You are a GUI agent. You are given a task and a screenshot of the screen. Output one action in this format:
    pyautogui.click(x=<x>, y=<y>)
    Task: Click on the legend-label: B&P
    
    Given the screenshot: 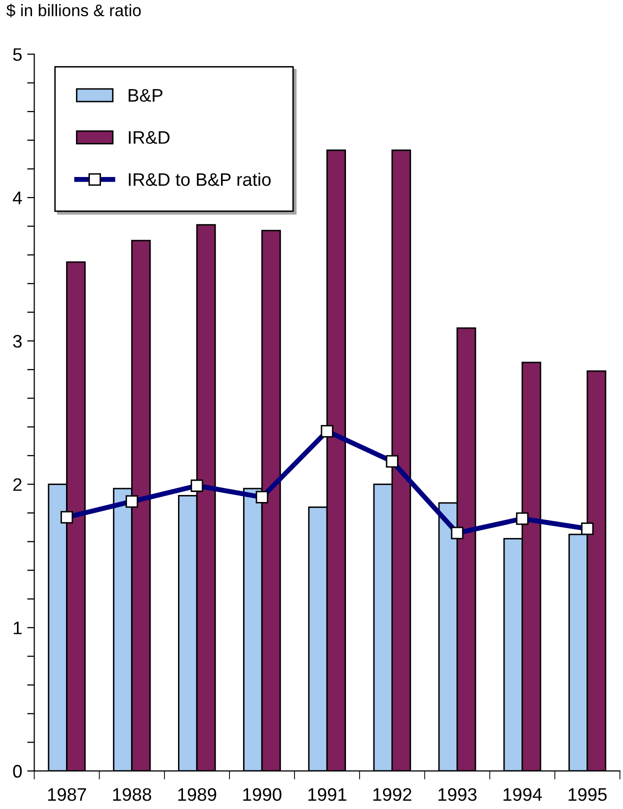 What is the action you would take?
    pyautogui.click(x=145, y=95)
    